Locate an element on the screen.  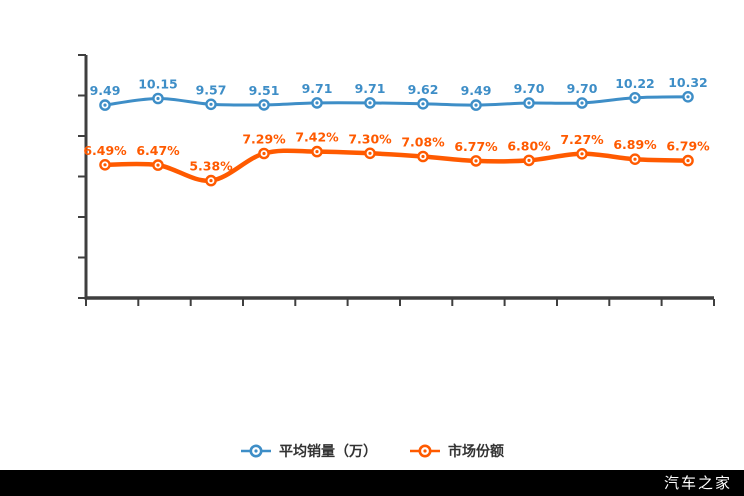
data-label: 9.62 is located at coordinates (423, 89).